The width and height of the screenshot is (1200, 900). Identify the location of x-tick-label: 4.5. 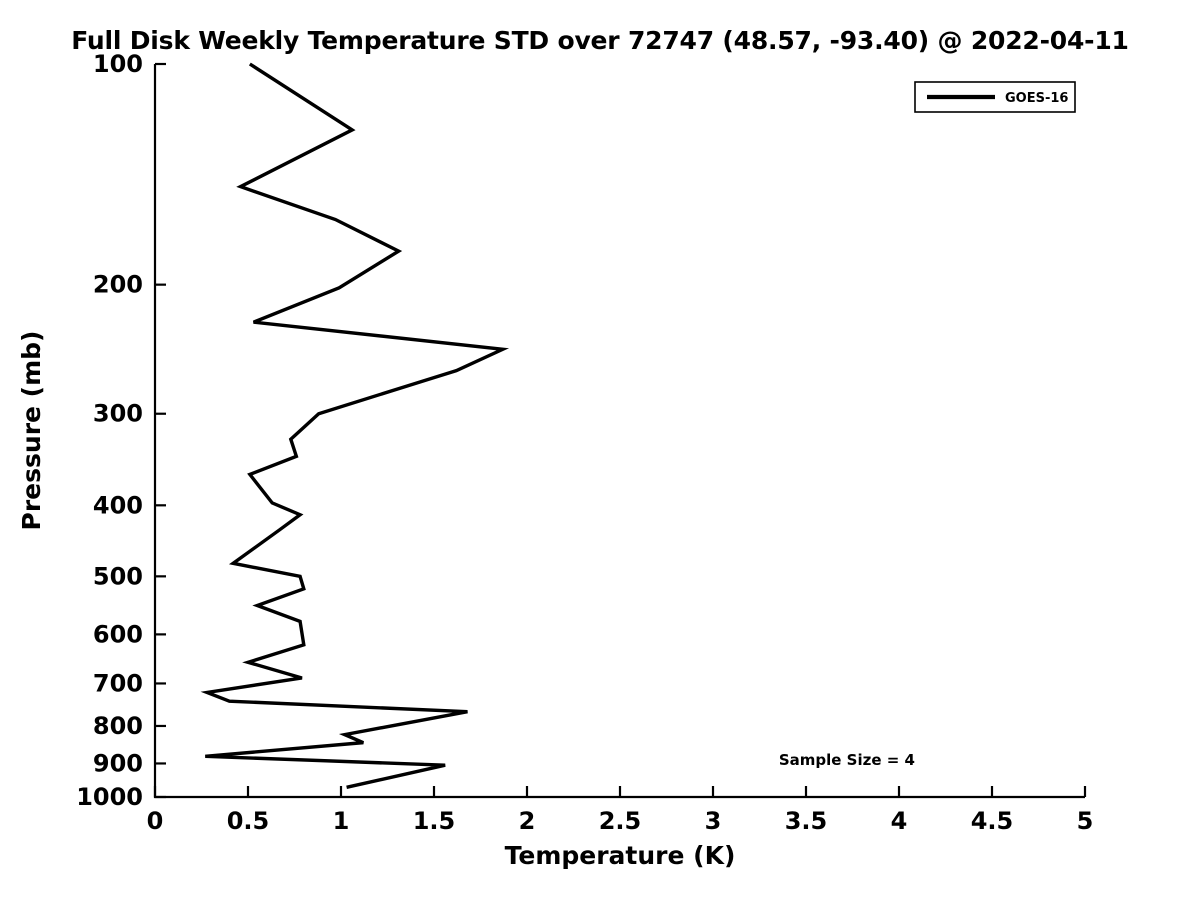
(992, 821).